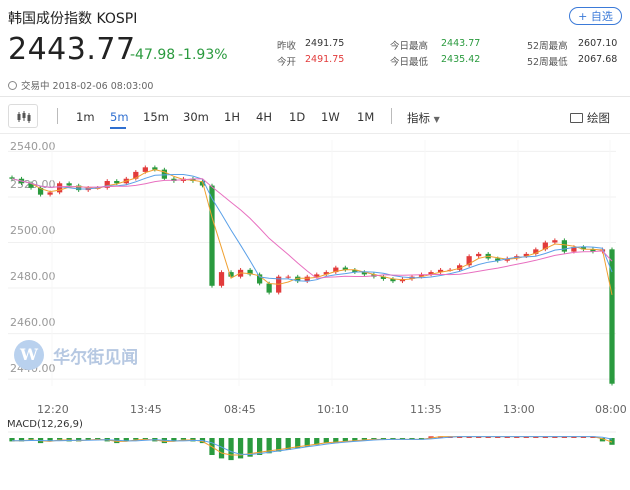  Describe the element at coordinates (330, 117) in the screenshot. I see `timeframe-1w: 1W` at that location.